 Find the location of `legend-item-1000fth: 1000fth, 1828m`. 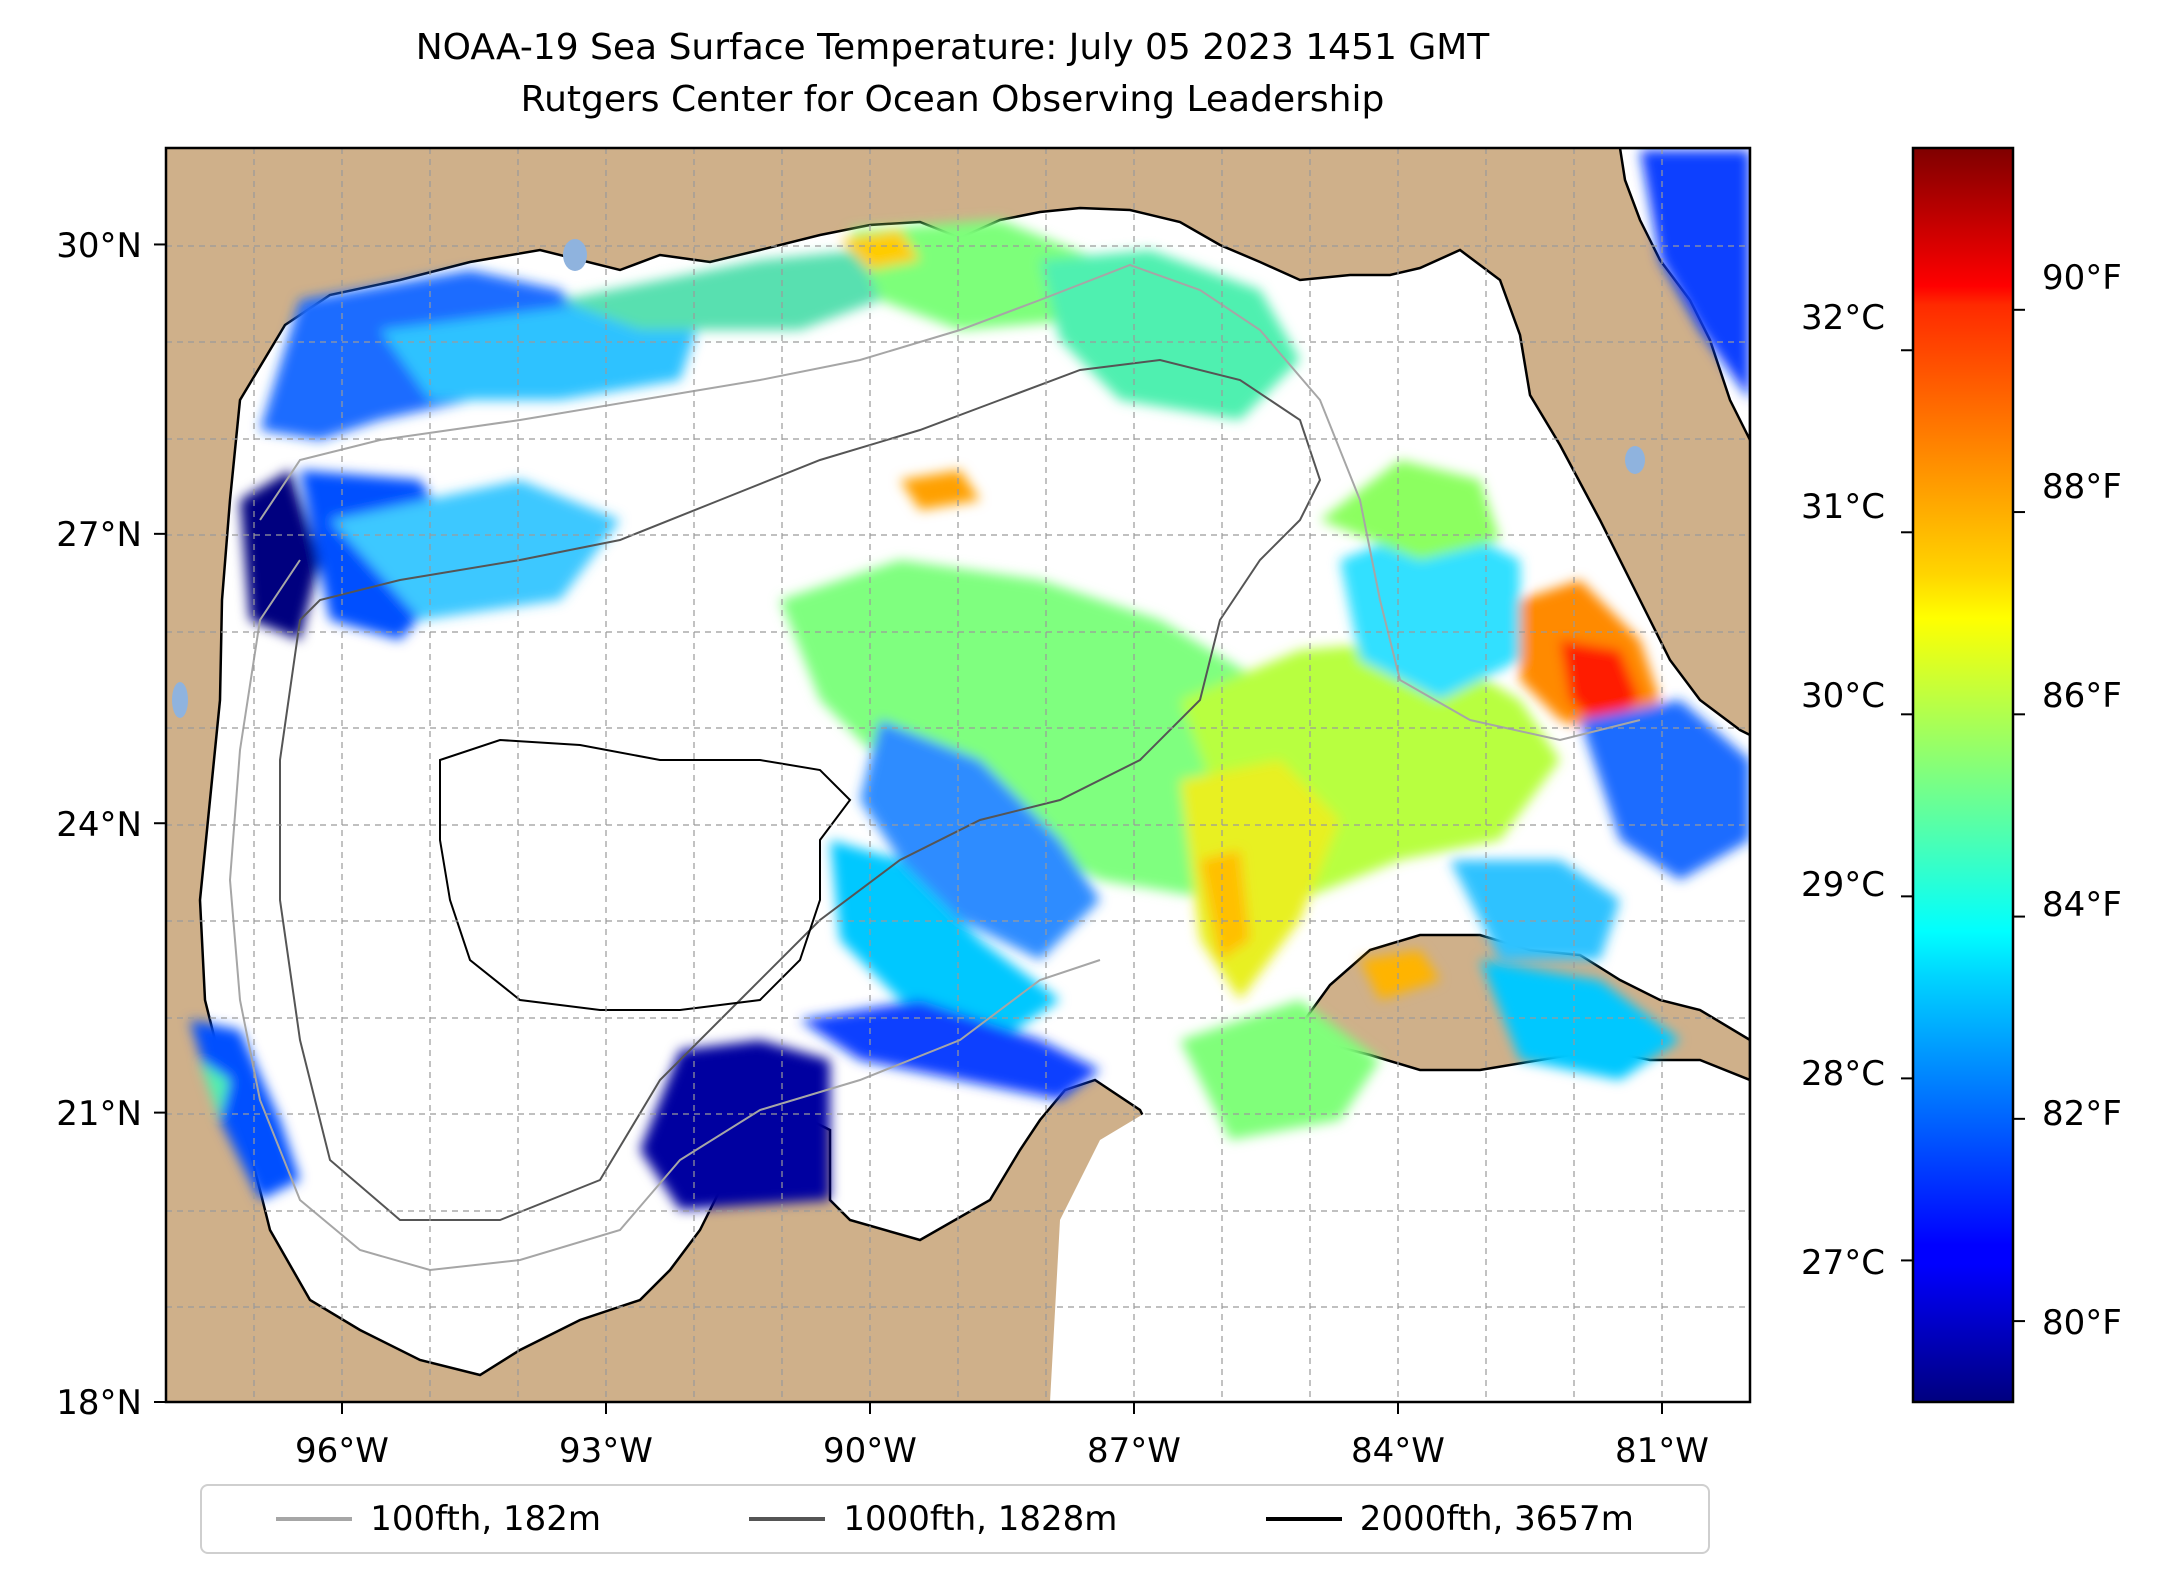

legend-item-1000fth: 1000fth, 1828m is located at coordinates (933, 1519).